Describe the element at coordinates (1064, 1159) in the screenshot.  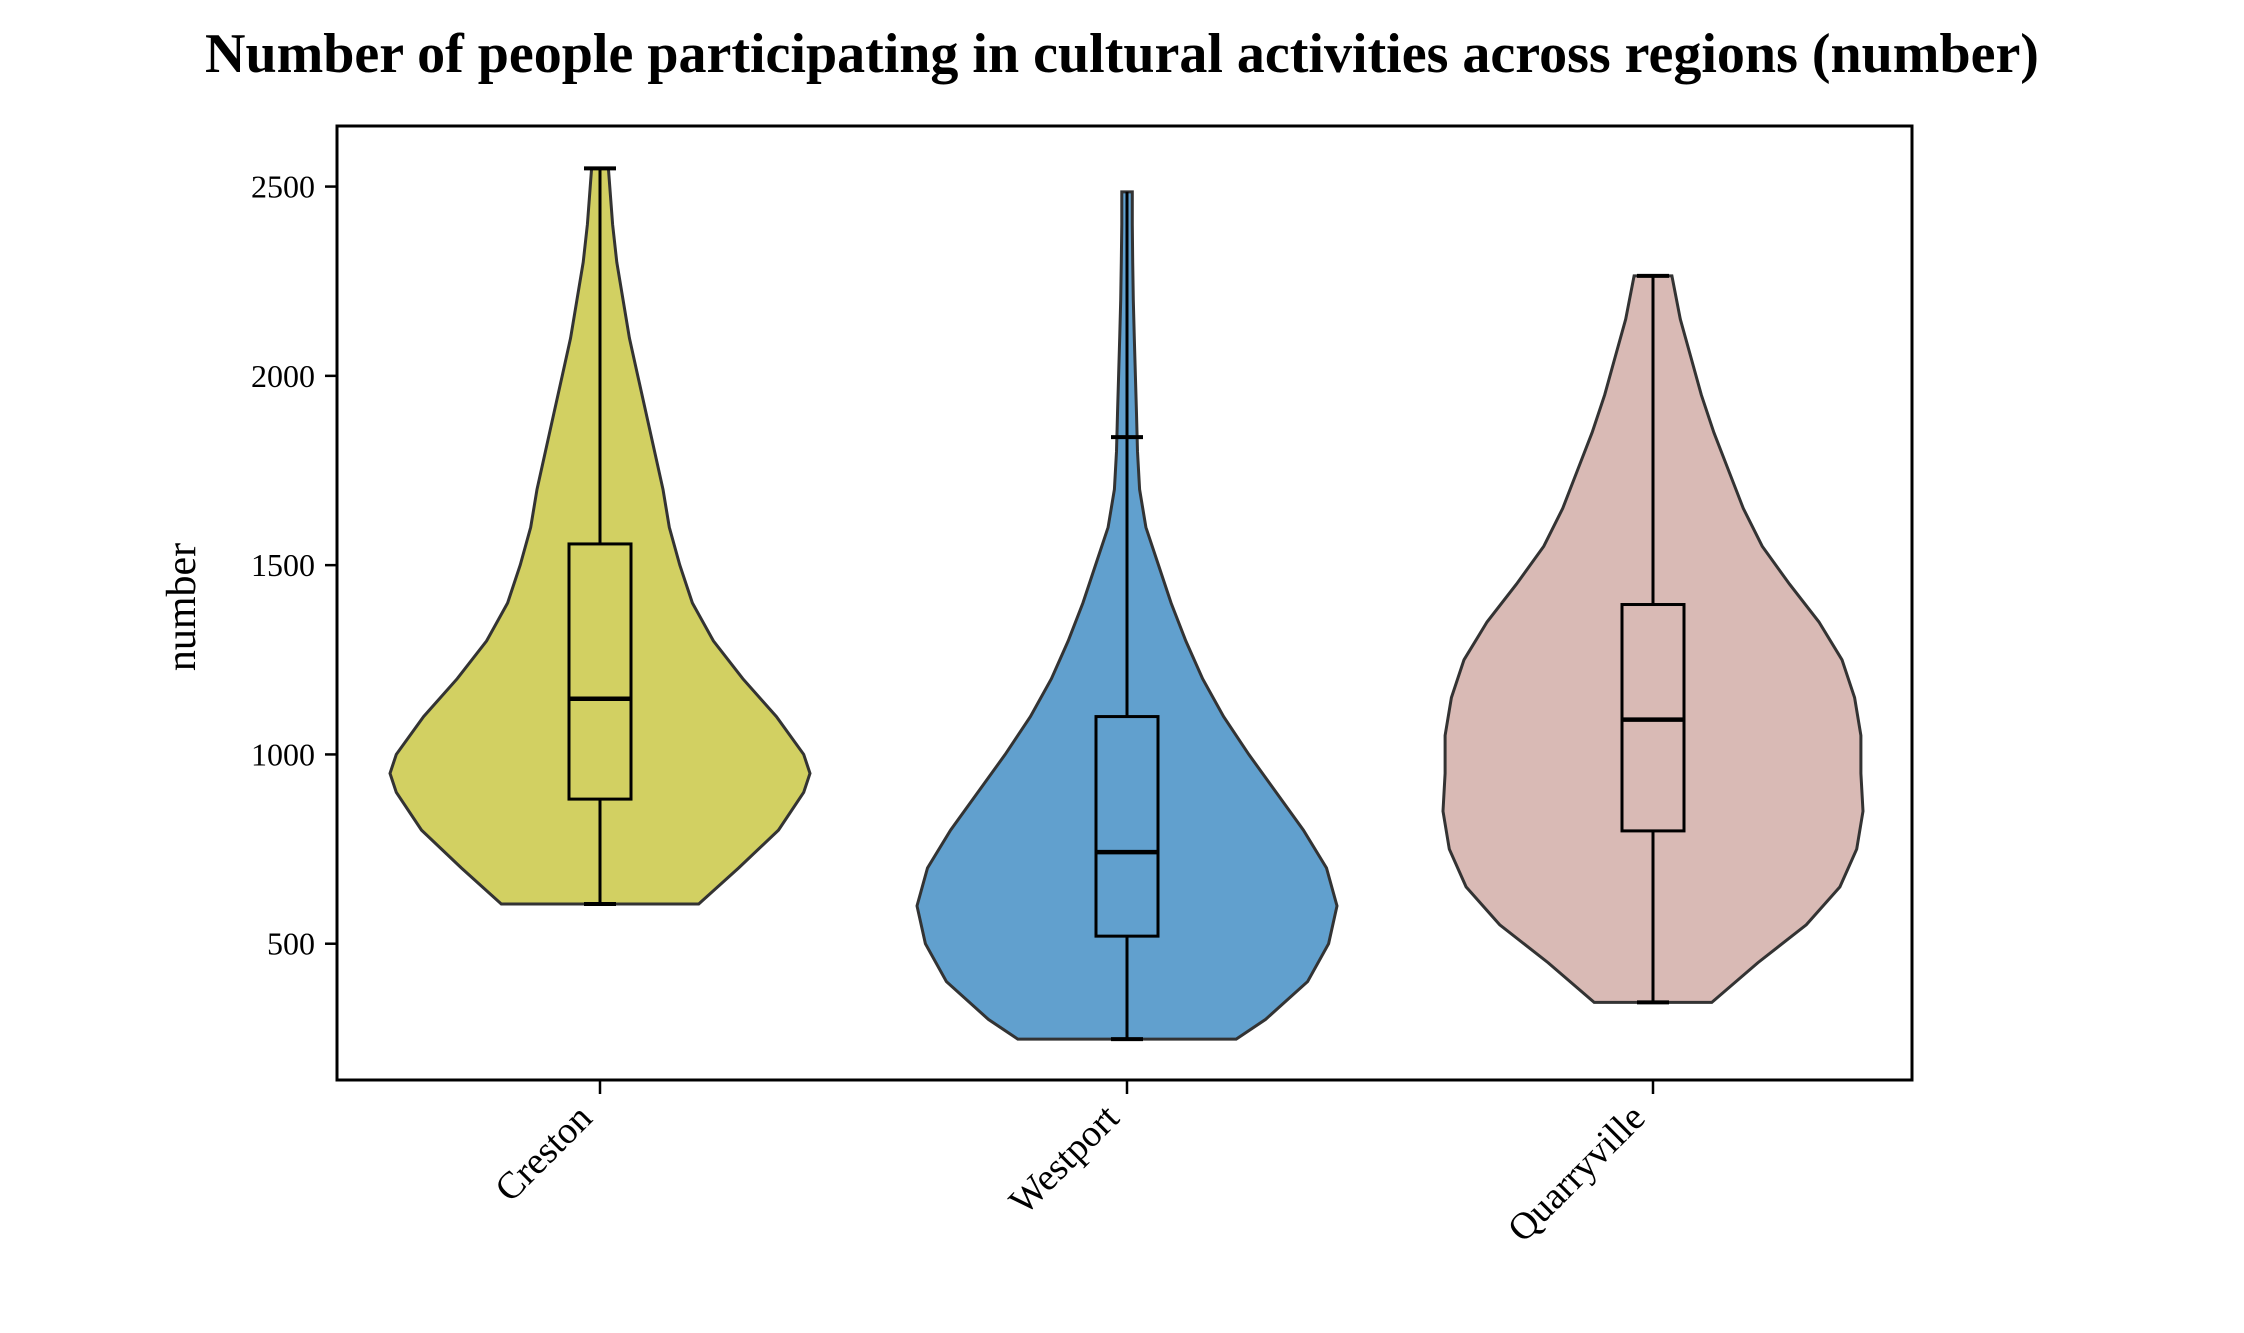
I see `x-tick-label-westport: Westport` at that location.